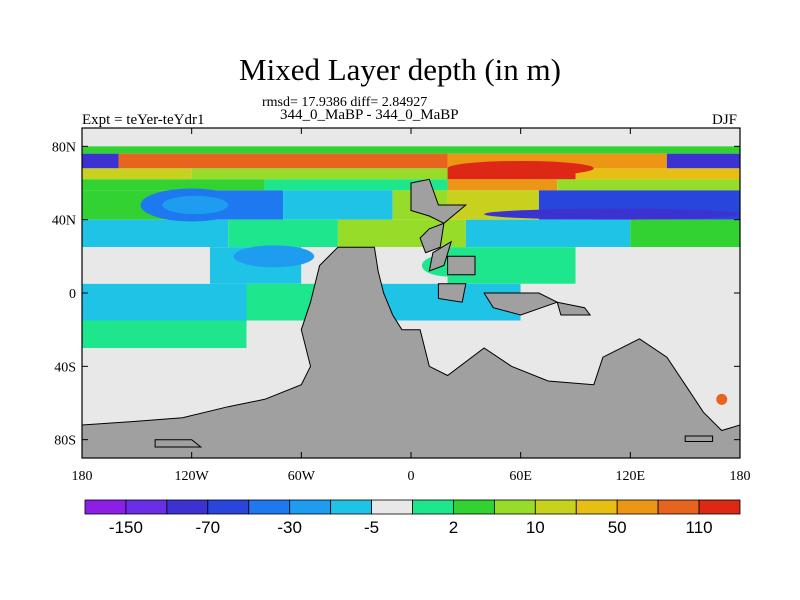  What do you see at coordinates (72, 294) in the screenshot?
I see `y-tick-label-2: 0` at bounding box center [72, 294].